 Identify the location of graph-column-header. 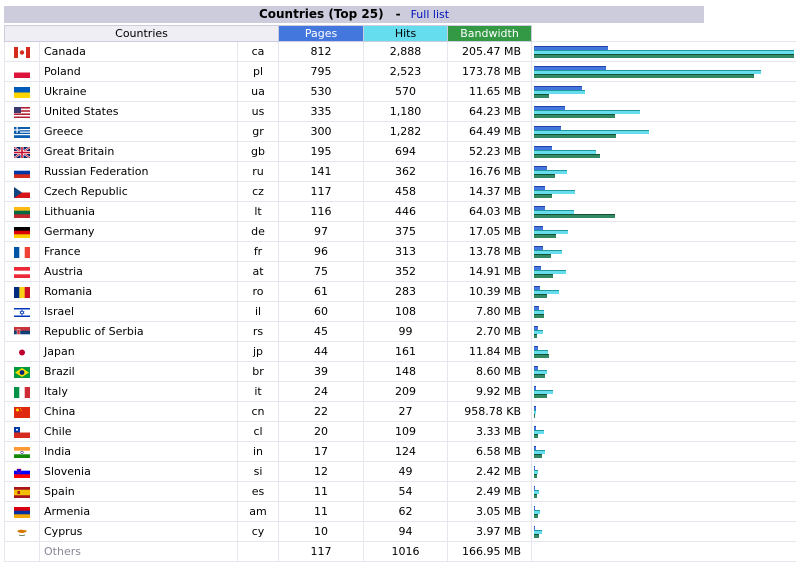
(664, 34).